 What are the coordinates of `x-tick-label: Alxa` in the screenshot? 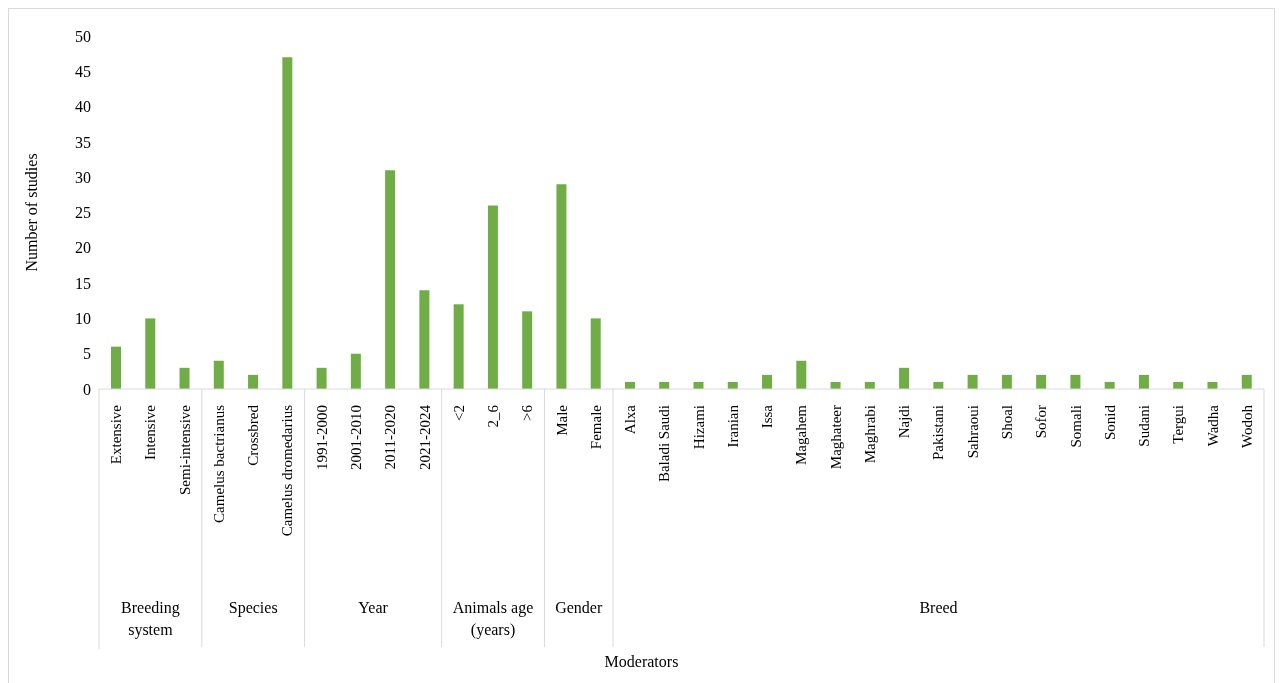 It's located at (630, 419).